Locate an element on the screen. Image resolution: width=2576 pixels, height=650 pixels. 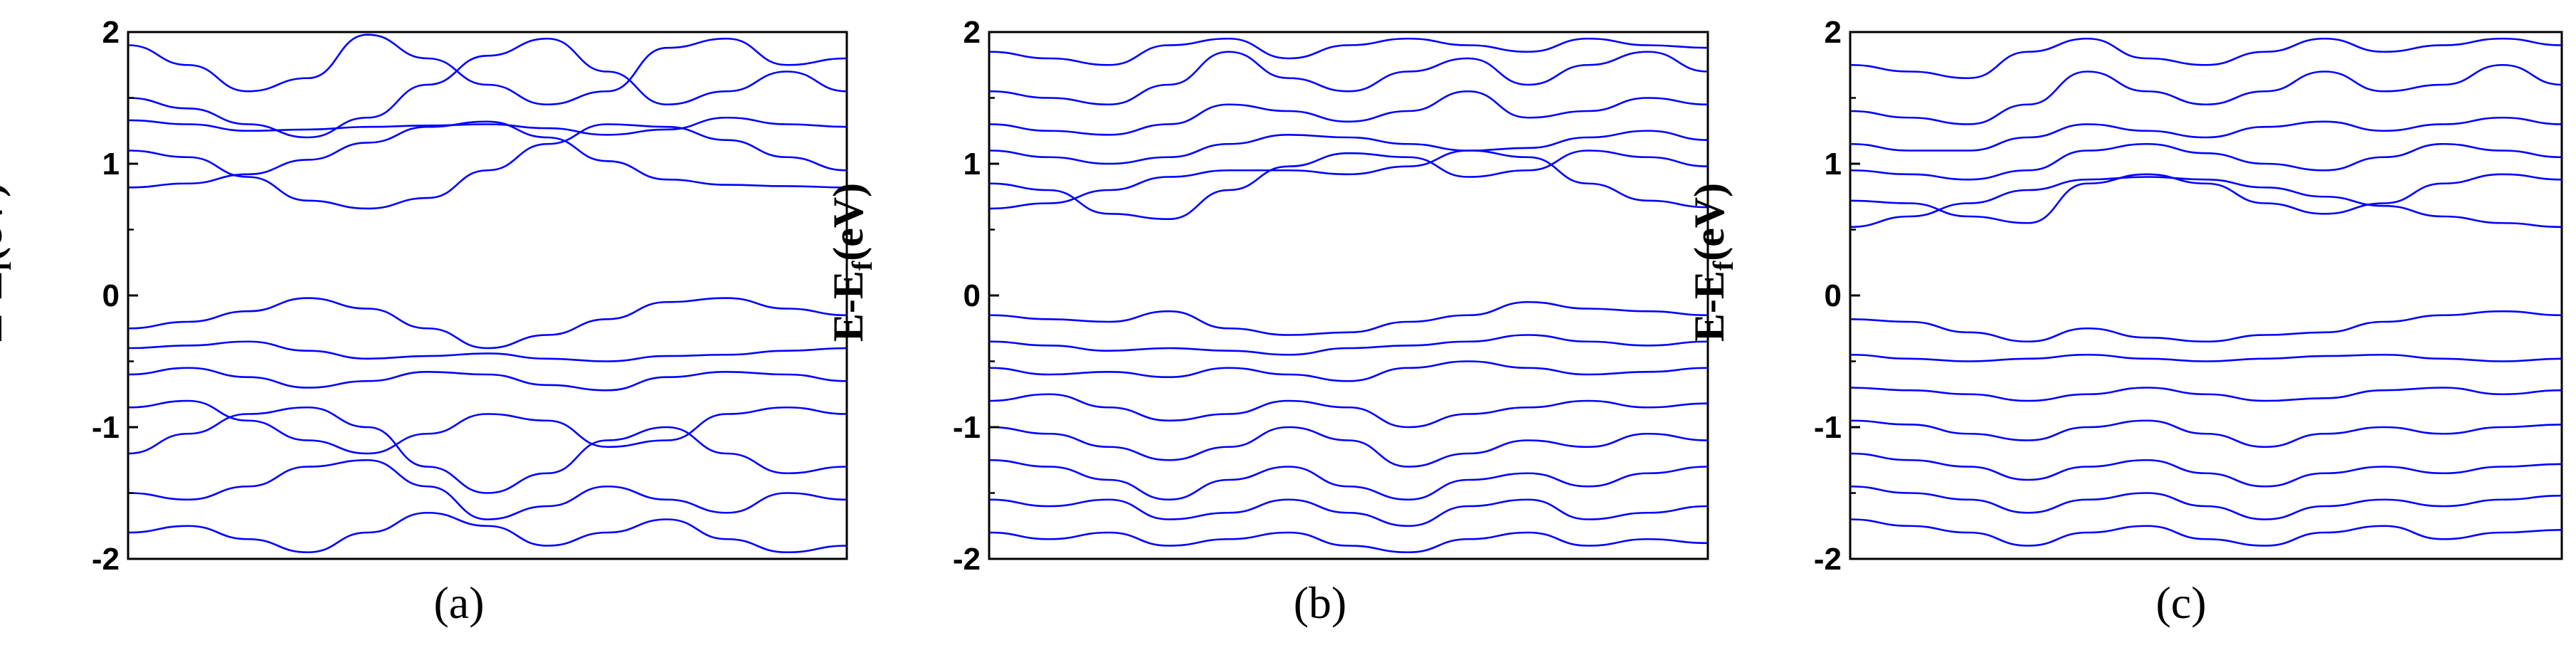
panel-caption: (b) is located at coordinates (1320, 602).